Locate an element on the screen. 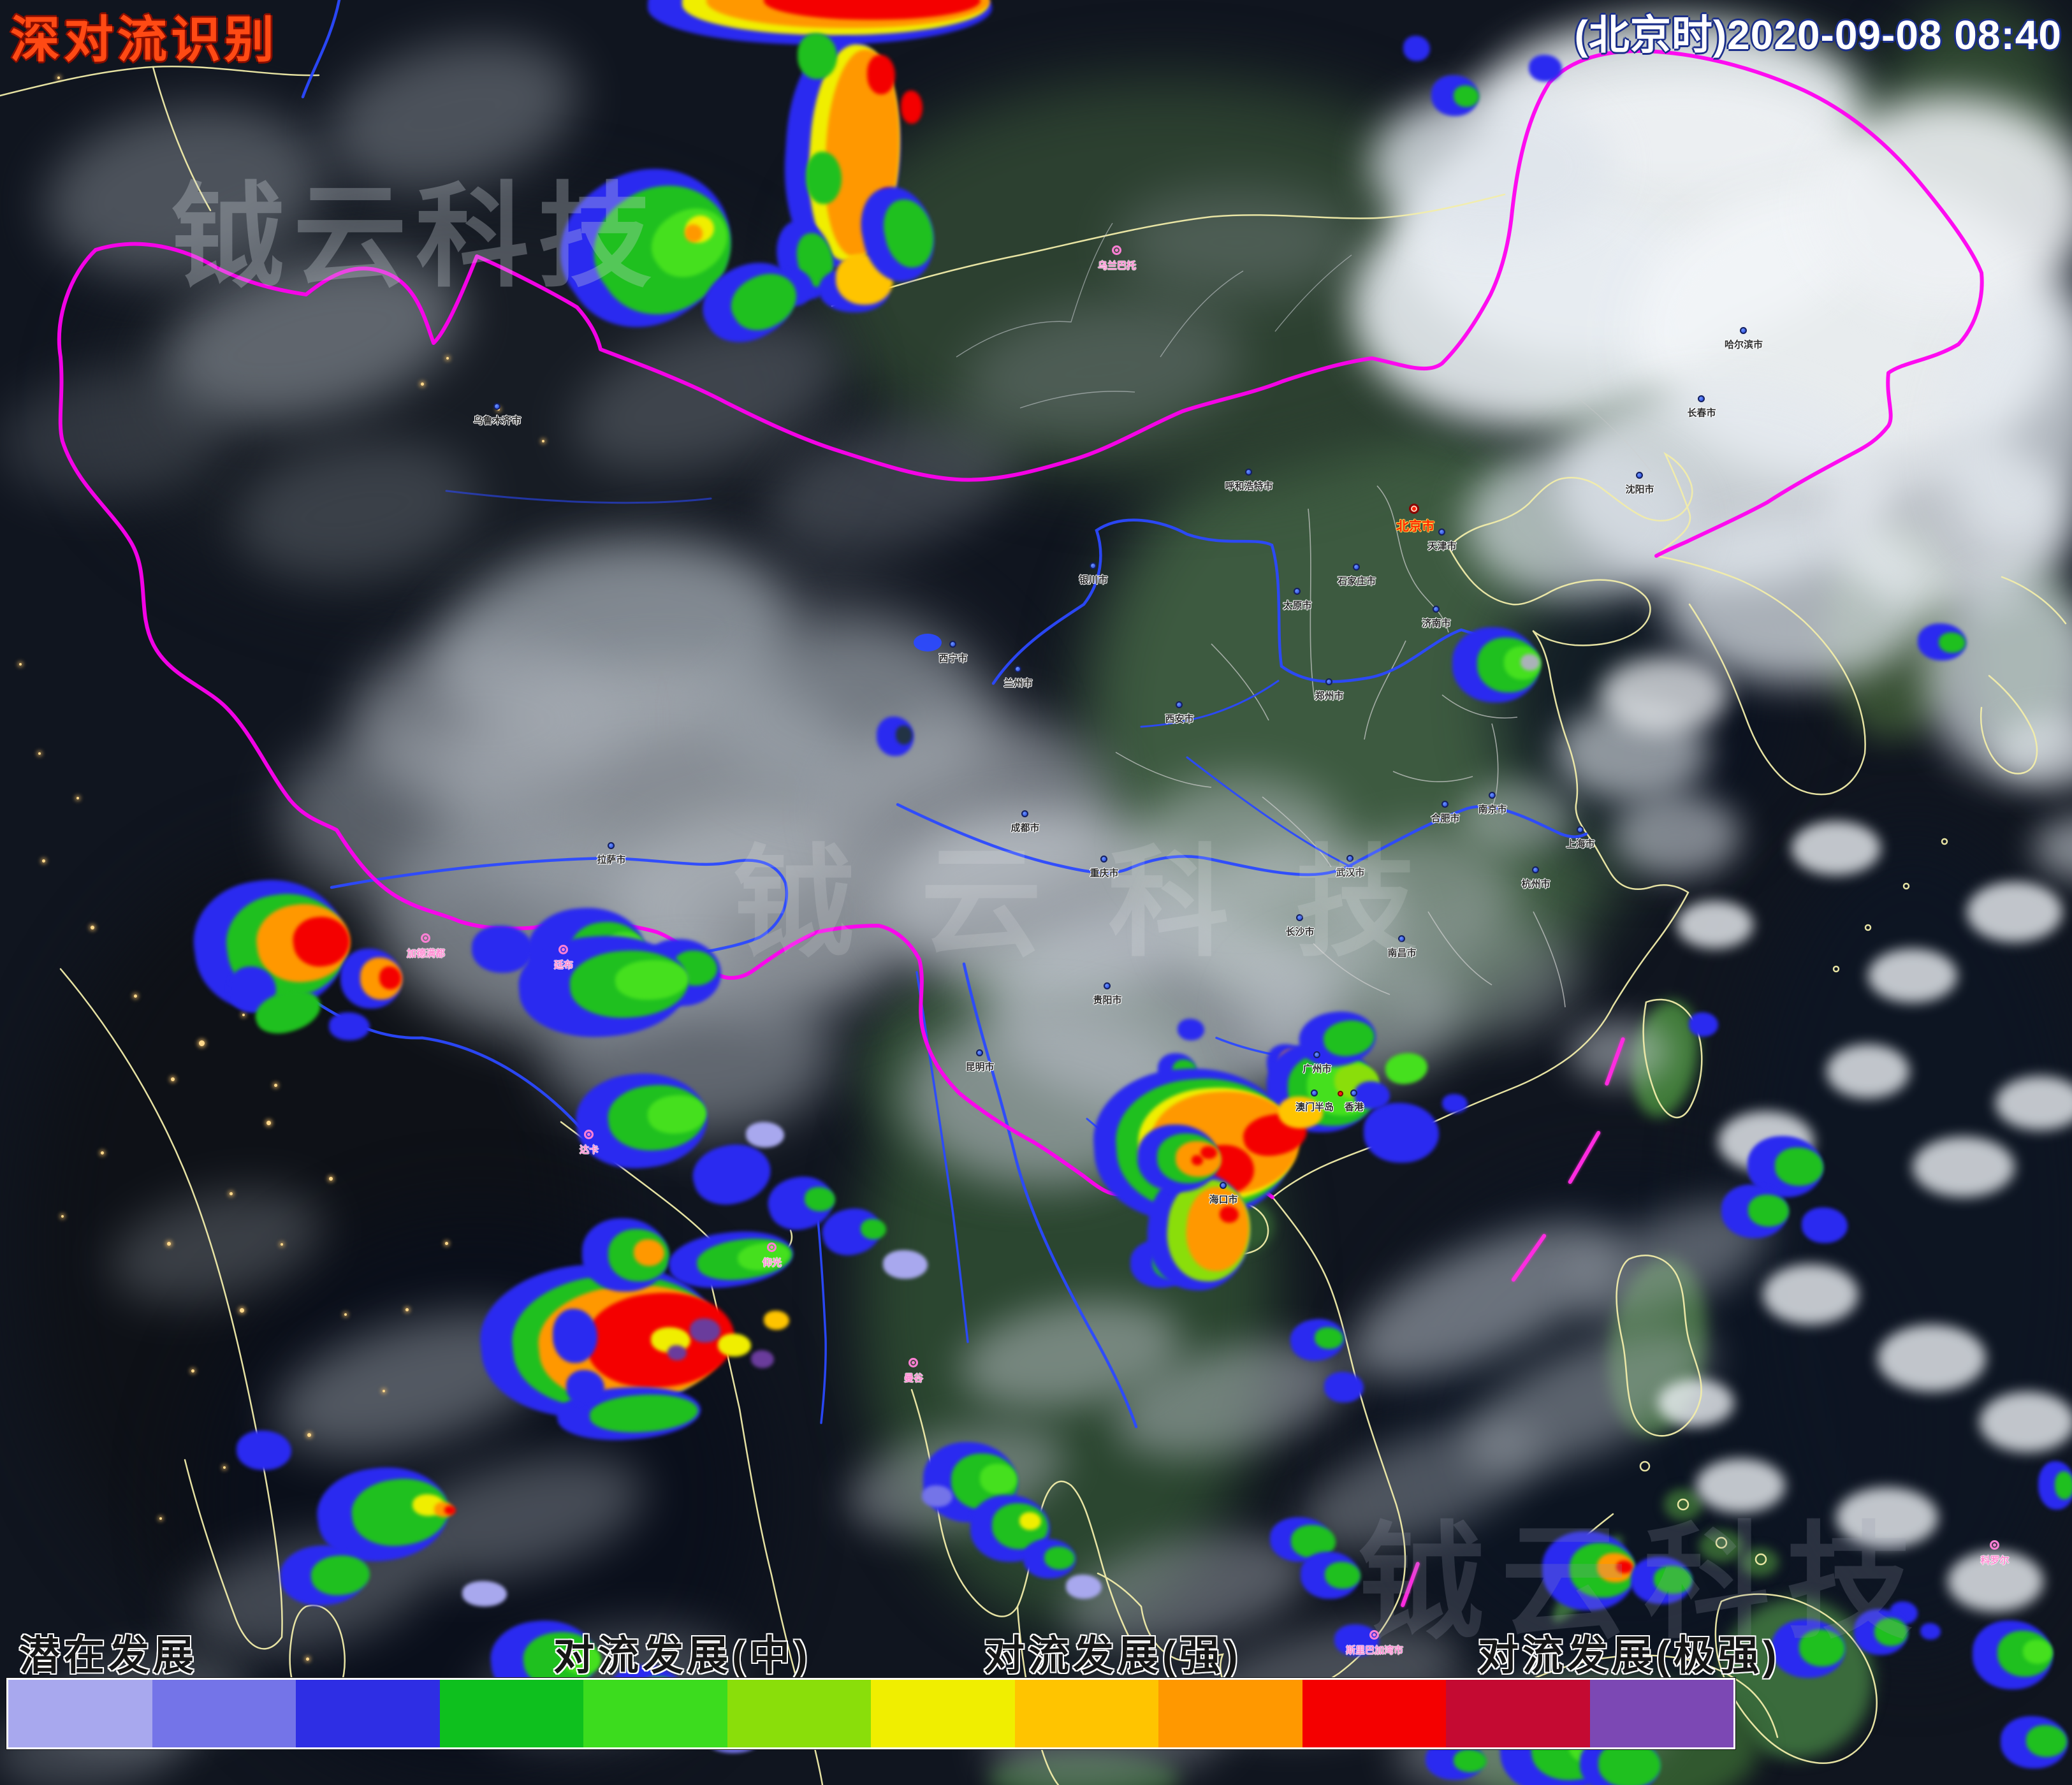  city-label: 广州市 is located at coordinates (1317, 1069).